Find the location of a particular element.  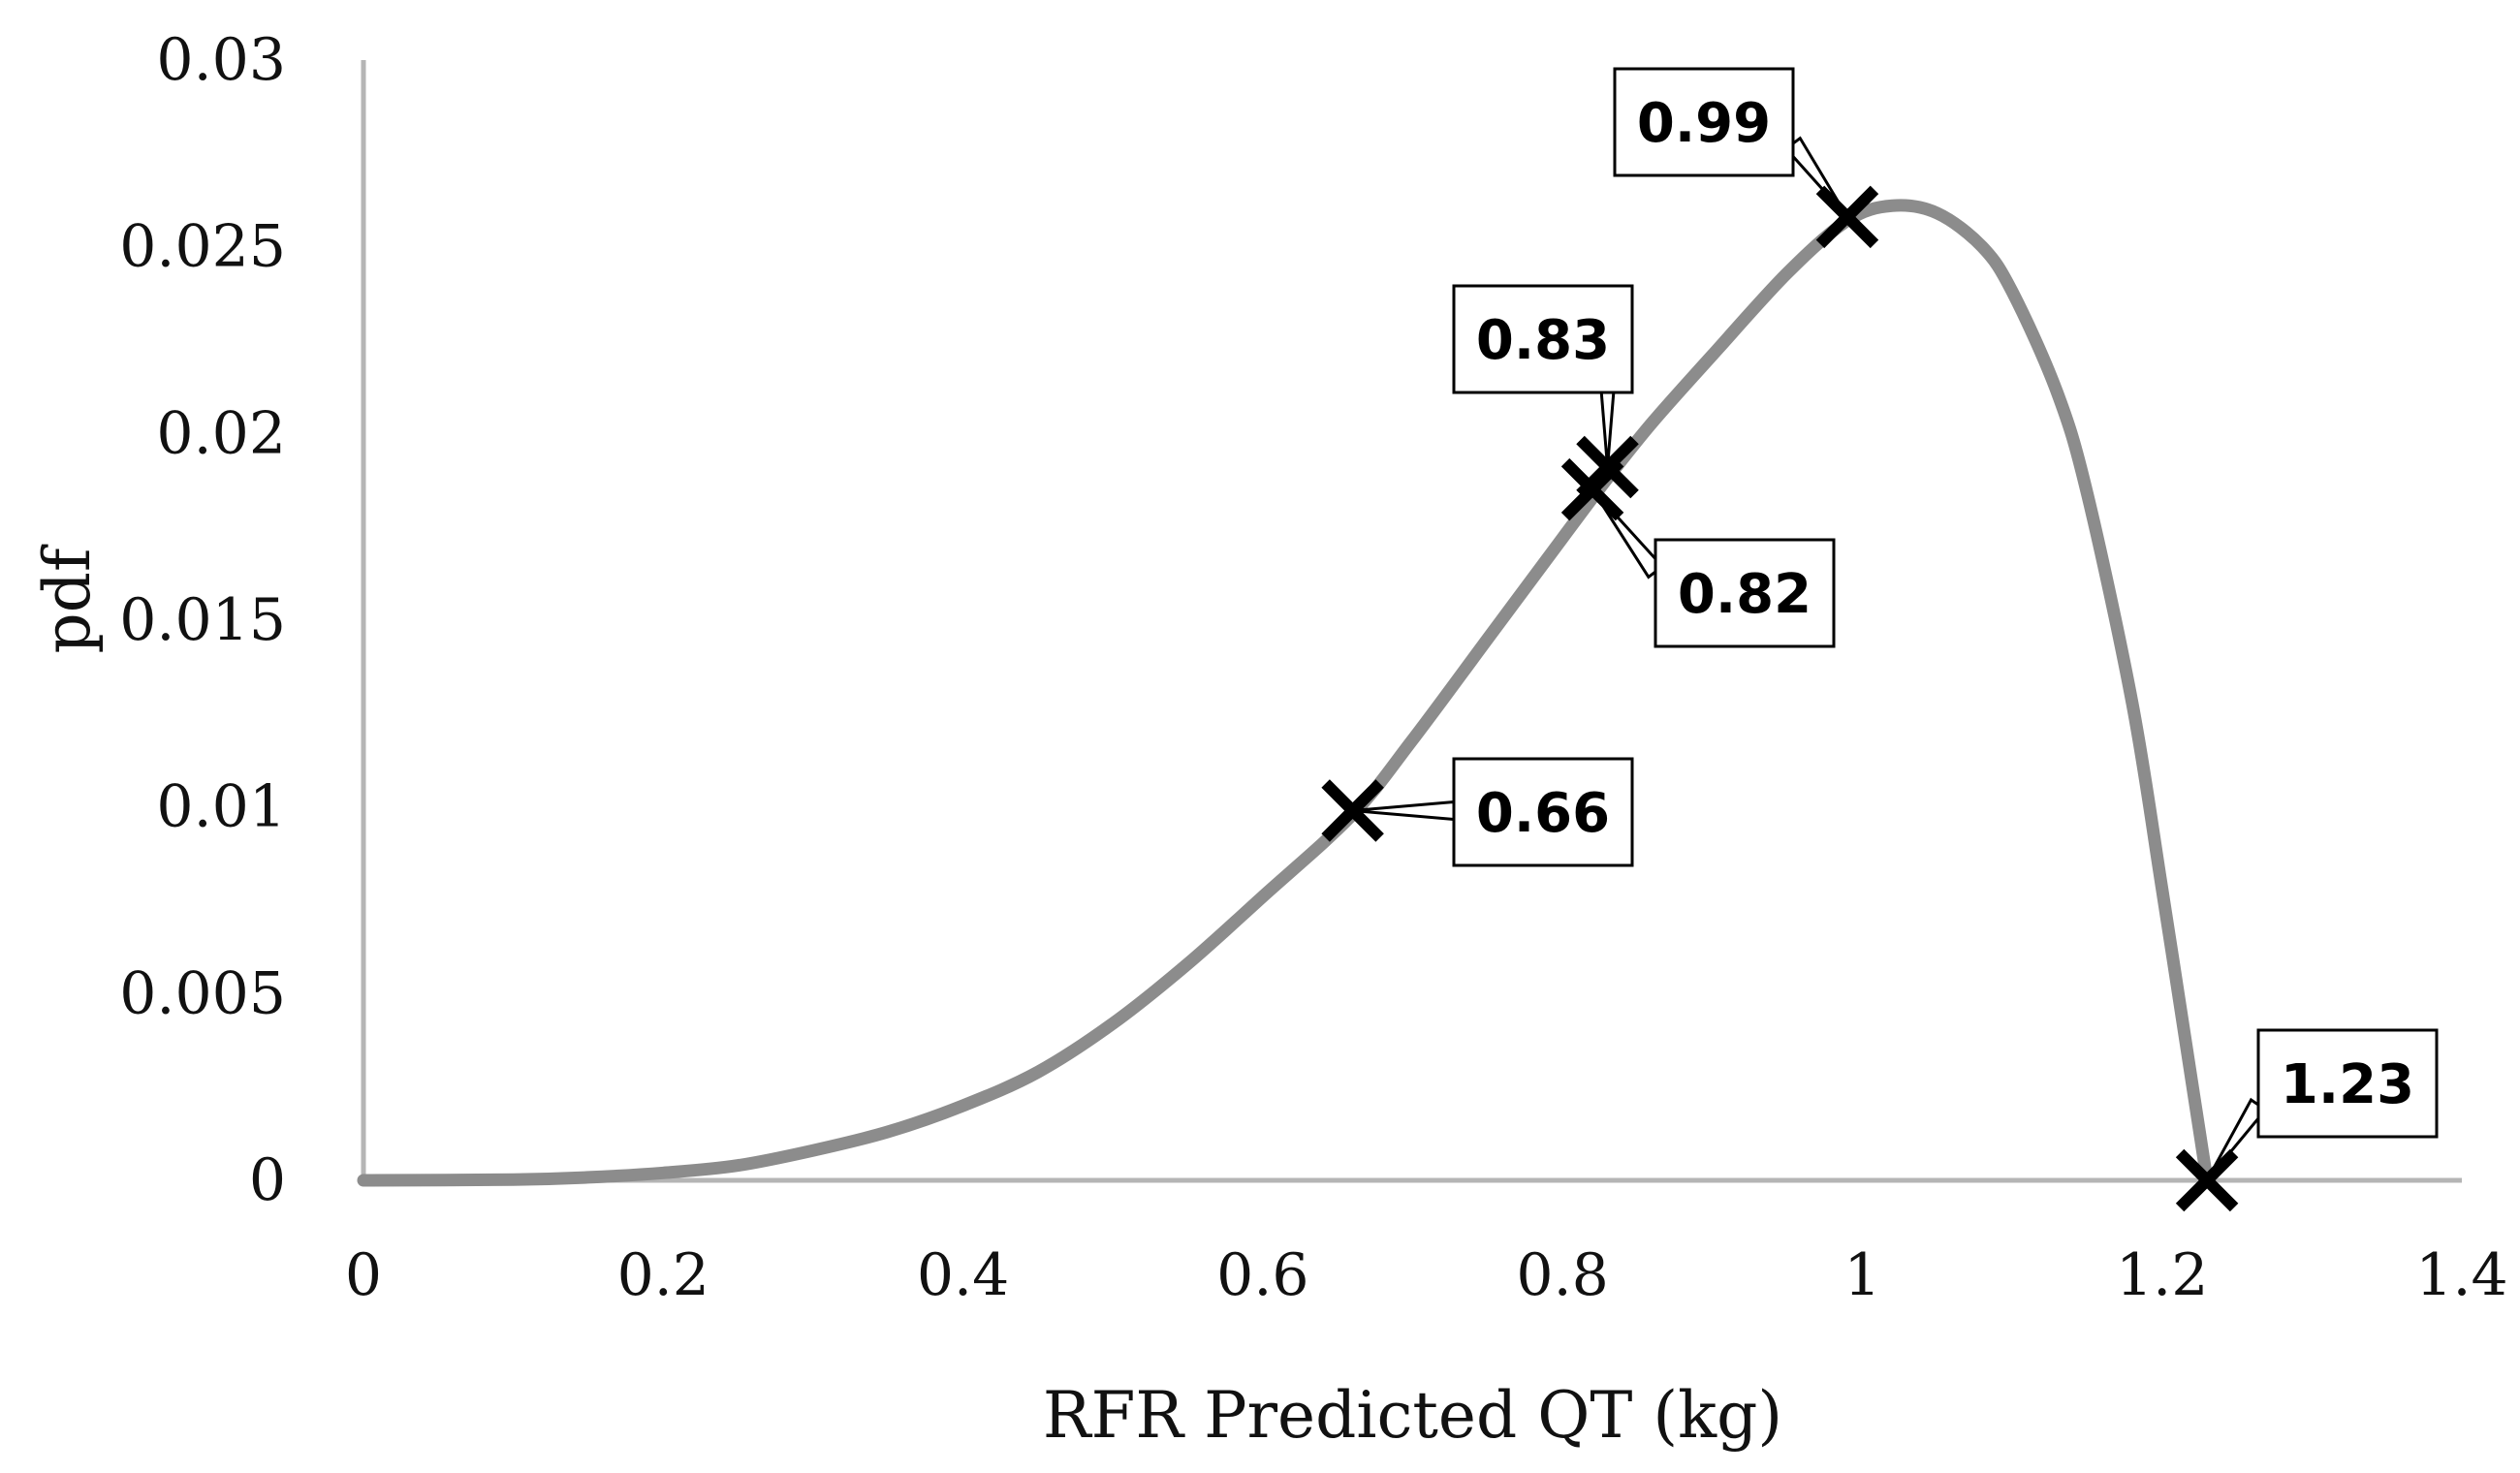

callout-label: 0.99 is located at coordinates (1704, 123).